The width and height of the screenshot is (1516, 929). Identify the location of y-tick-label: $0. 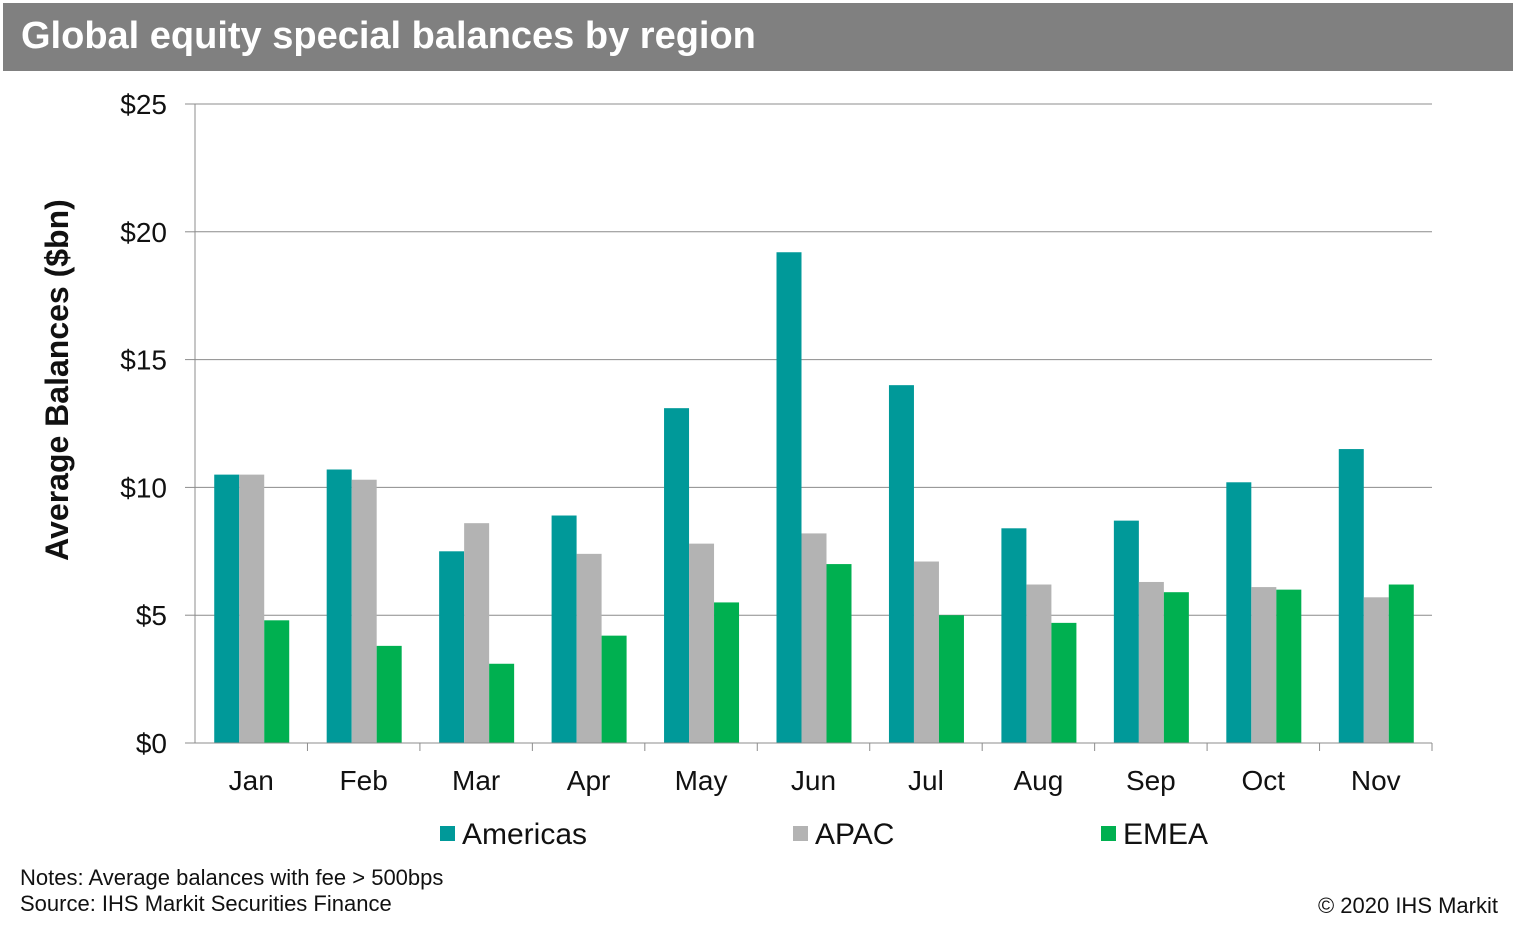
(151, 743).